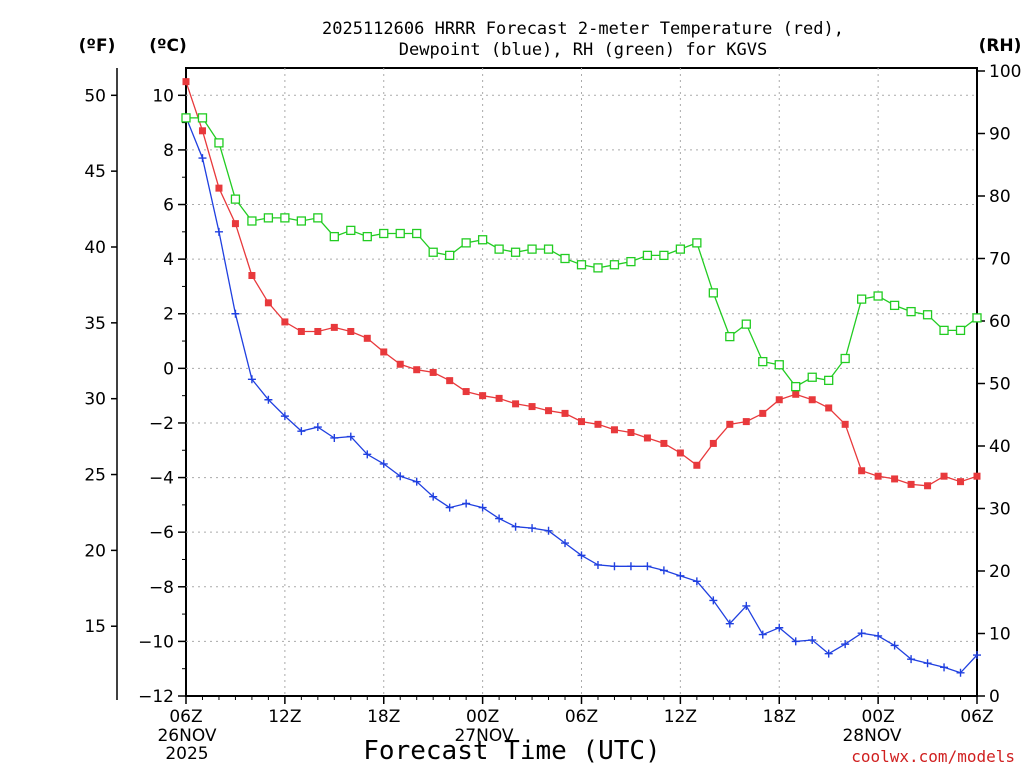 This screenshot has height=768, width=1024. What do you see at coordinates (95, 248) in the screenshot?
I see `fahrenheit-tick-label: 40` at bounding box center [95, 248].